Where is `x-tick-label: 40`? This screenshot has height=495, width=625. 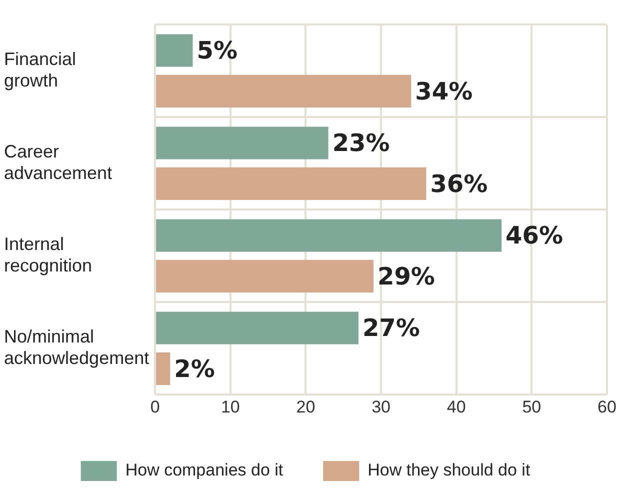 x-tick-label: 40 is located at coordinates (456, 406).